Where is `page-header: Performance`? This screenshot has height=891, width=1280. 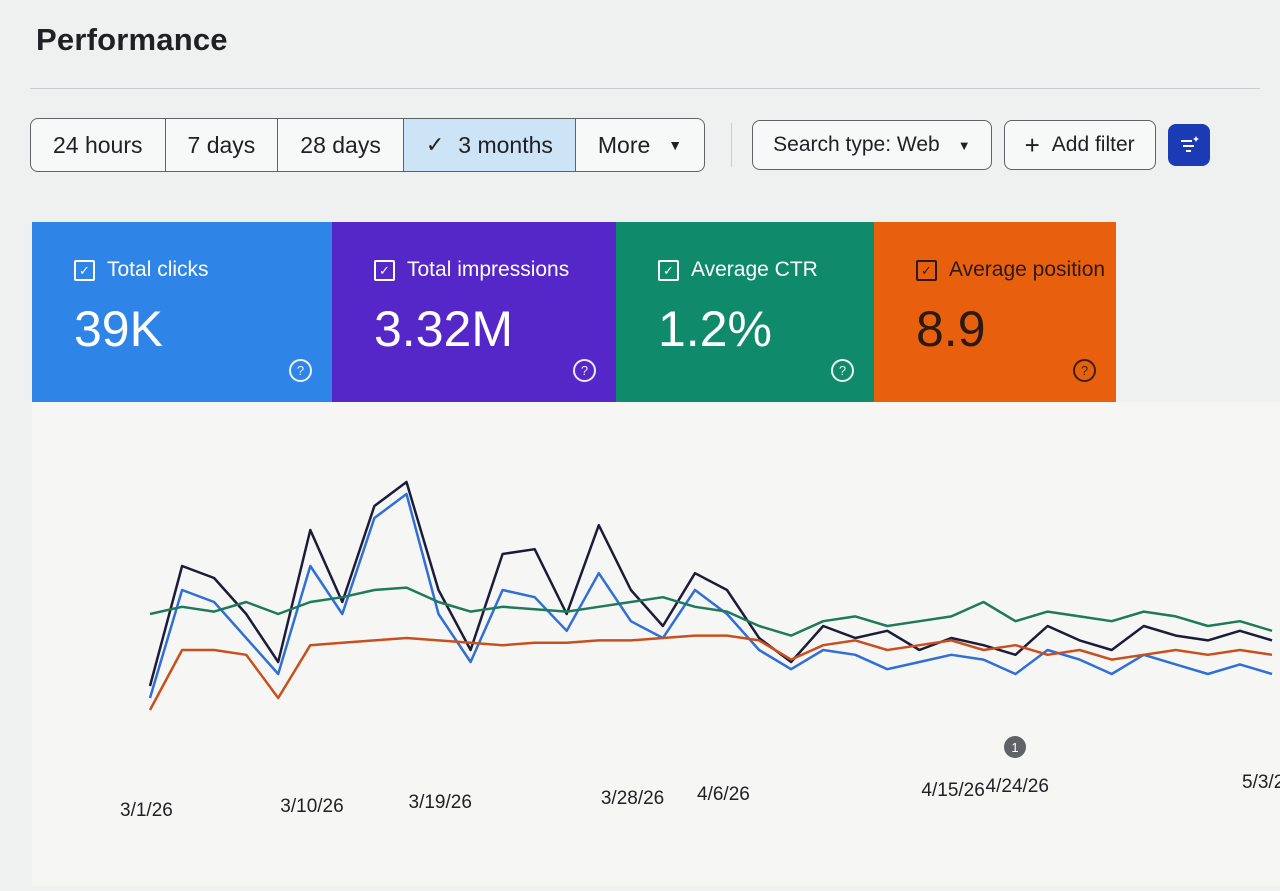
page-header: Performance is located at coordinates (132, 40).